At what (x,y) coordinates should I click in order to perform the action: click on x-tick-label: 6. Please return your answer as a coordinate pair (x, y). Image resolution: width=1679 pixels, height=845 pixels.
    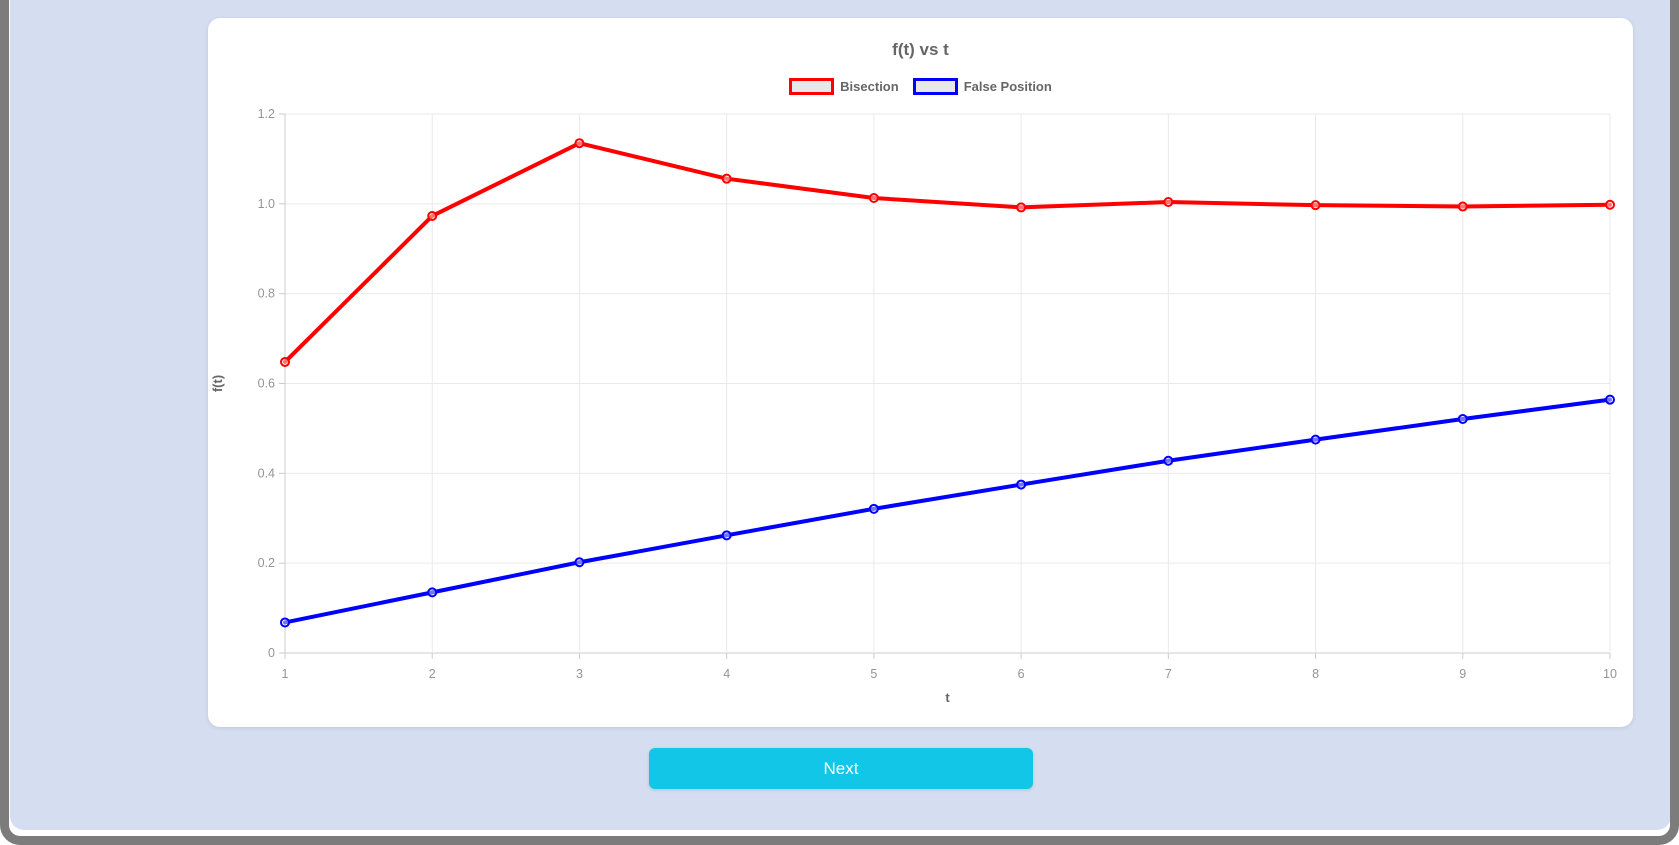
    Looking at the image, I should click on (1021, 674).